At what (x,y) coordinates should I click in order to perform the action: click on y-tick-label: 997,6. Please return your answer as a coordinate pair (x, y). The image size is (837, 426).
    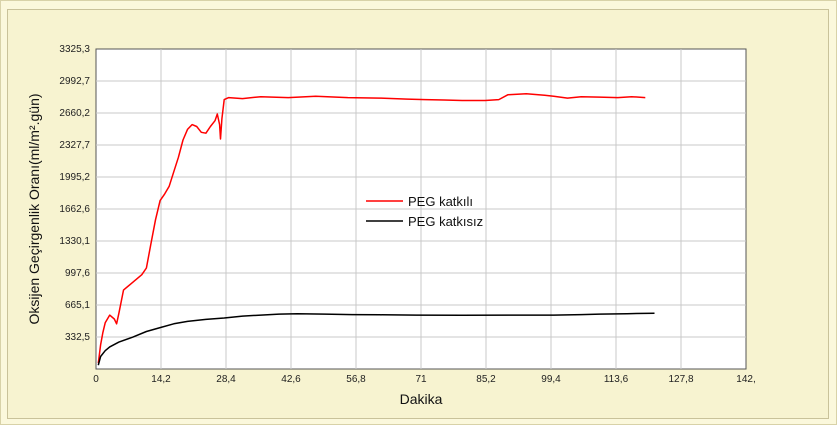
    Looking at the image, I should click on (77, 273).